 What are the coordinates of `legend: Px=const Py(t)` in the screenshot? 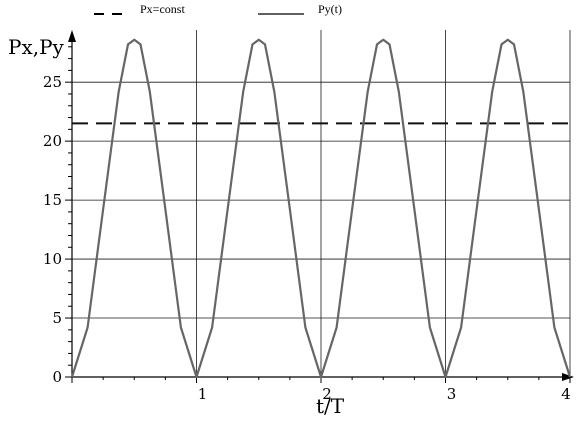 It's located at (218, 9).